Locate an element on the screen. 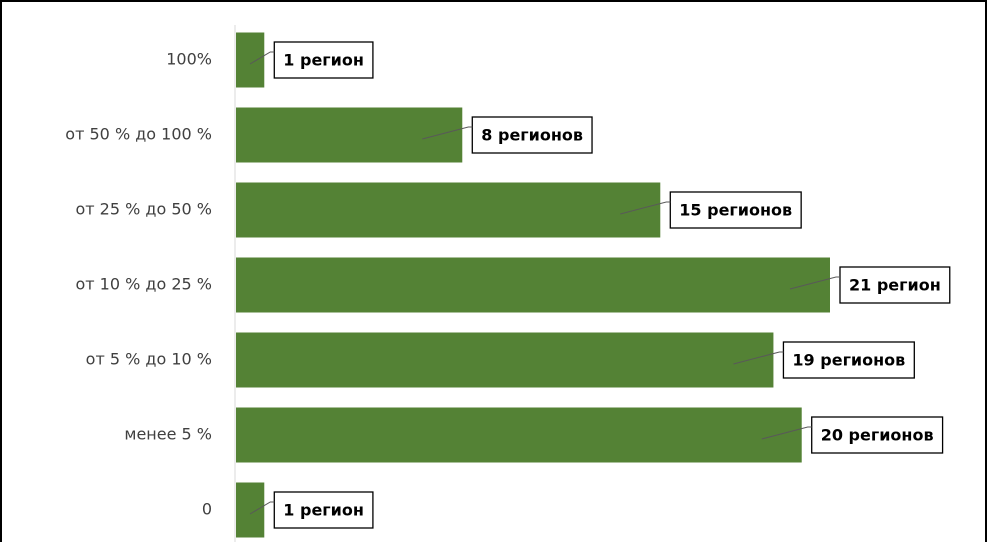 Image resolution: width=990 pixels, height=542 pixels. y-tick-label: от 5 % до 10 % is located at coordinates (149, 359).